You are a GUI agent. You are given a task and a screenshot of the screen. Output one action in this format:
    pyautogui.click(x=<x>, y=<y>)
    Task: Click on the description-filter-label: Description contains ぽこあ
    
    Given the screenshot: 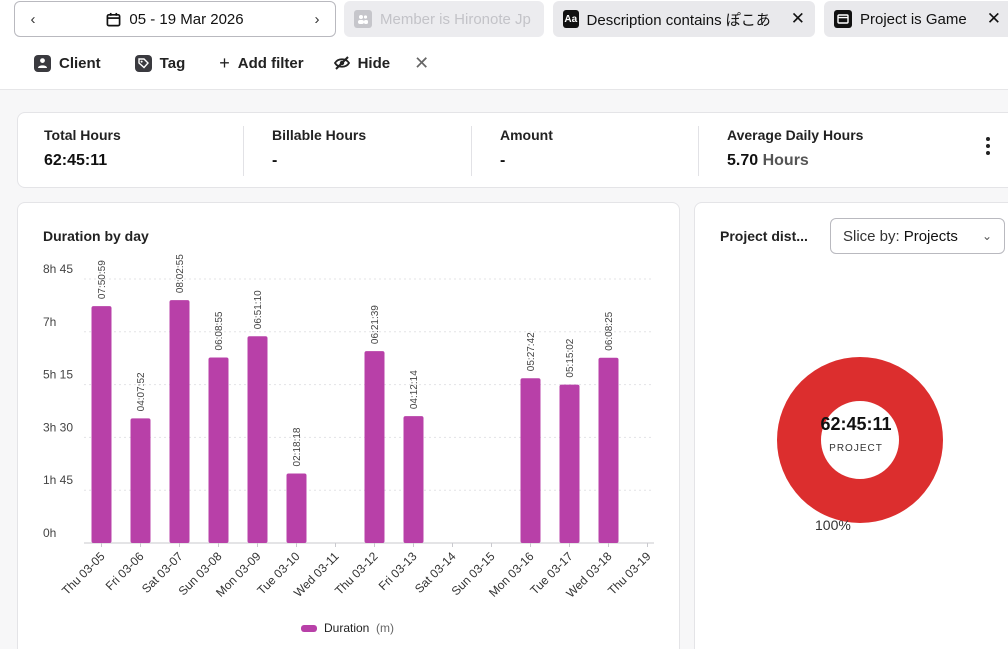 What is the action you would take?
    pyautogui.click(x=678, y=20)
    